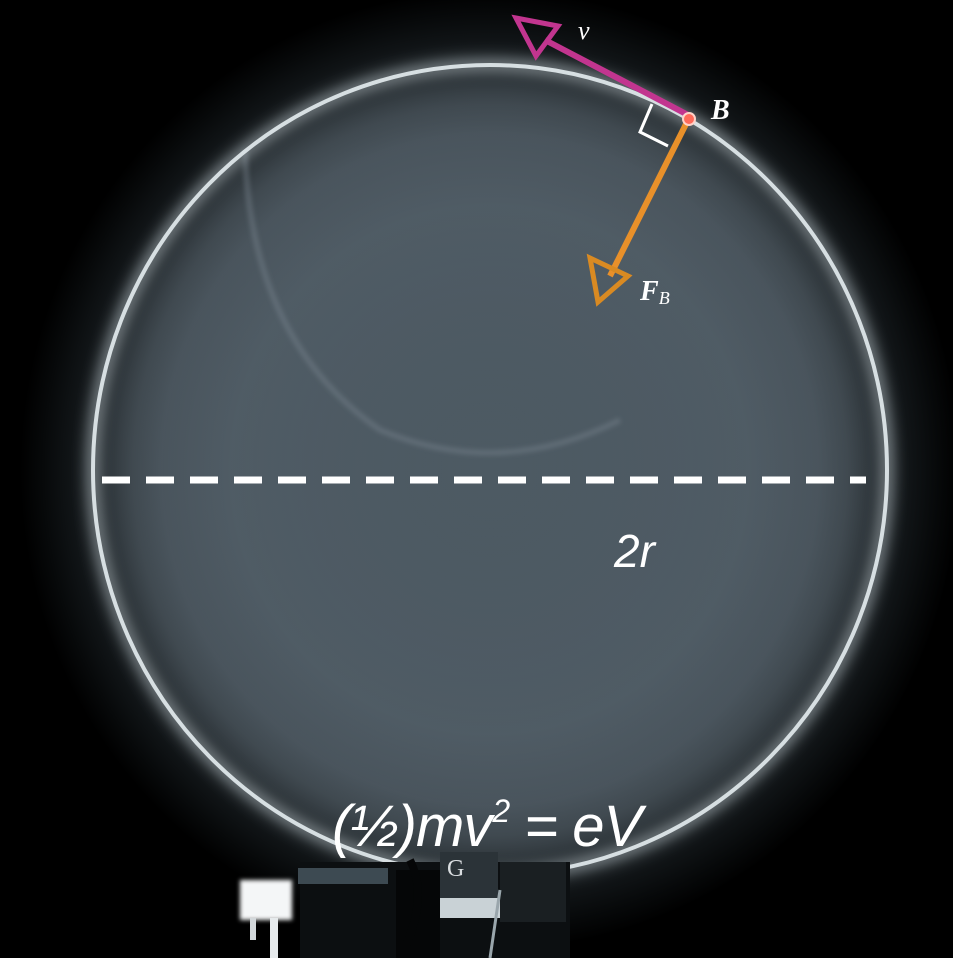 Image resolution: width=953 pixels, height=958 pixels. What do you see at coordinates (456, 869) in the screenshot?
I see `gun-label: G` at bounding box center [456, 869].